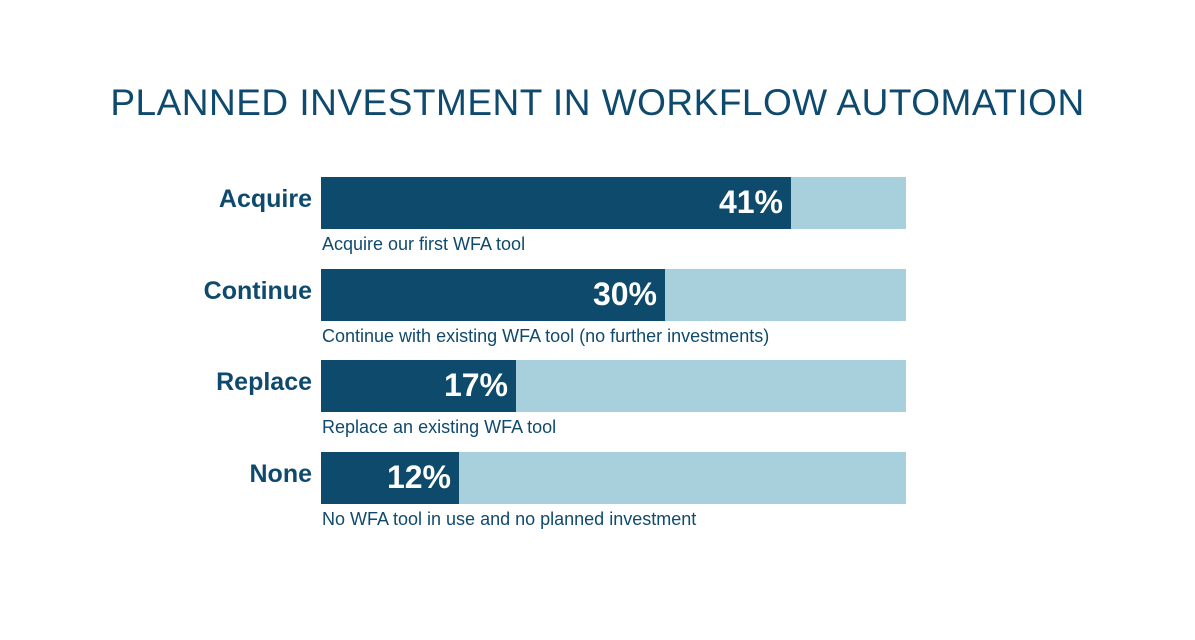  I want to click on category-label-continue: Continue, so click(257, 290).